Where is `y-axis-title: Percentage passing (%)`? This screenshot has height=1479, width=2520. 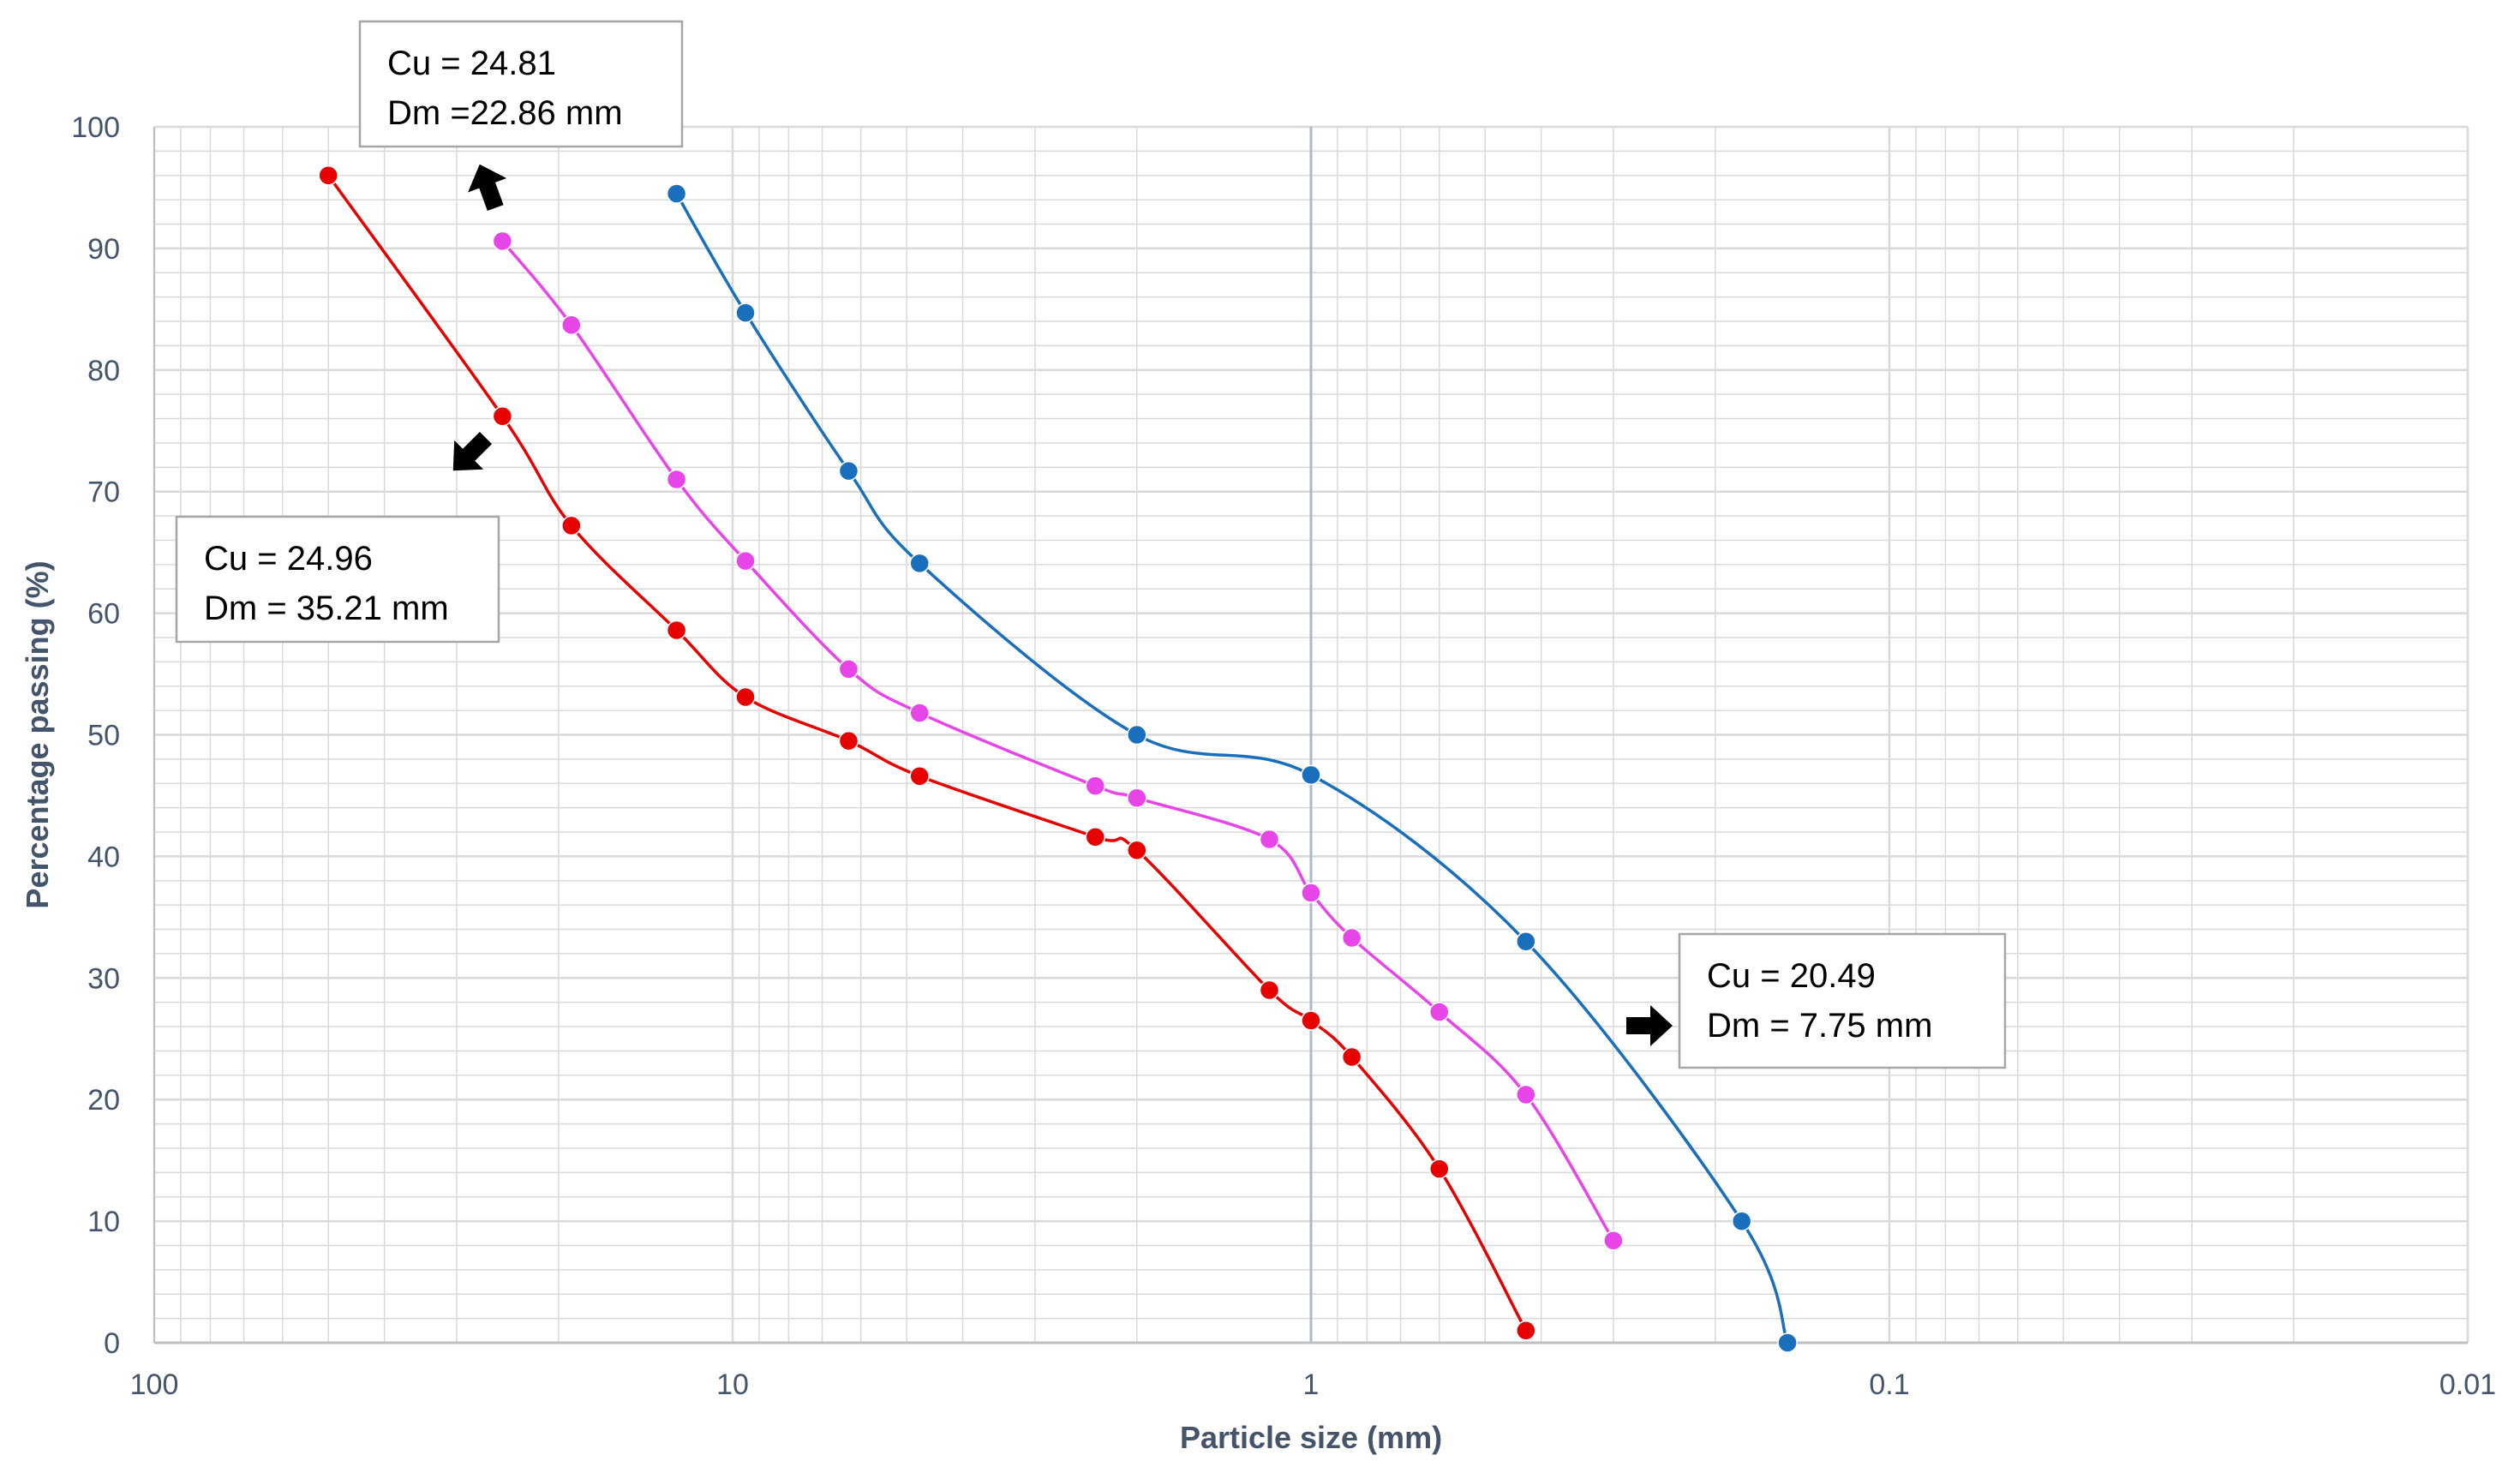
y-axis-title: Percentage passing (%) is located at coordinates (38, 734).